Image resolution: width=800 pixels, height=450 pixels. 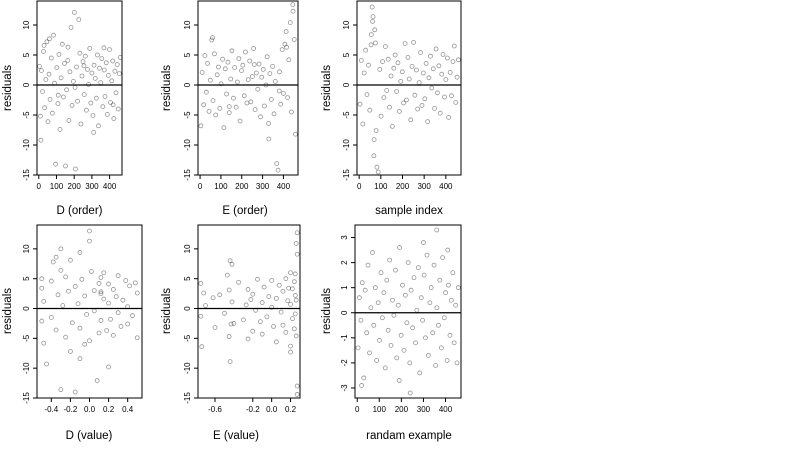 I want to click on x-axis-label: randam example, so click(x=409, y=436).